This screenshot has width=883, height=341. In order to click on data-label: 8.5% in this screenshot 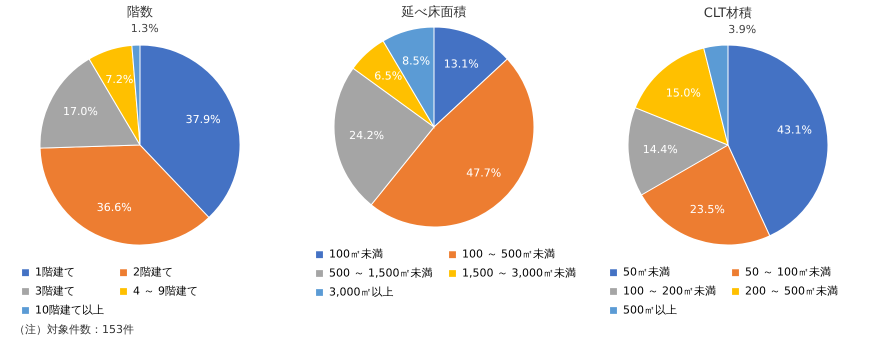, I will do `click(416, 61)`.